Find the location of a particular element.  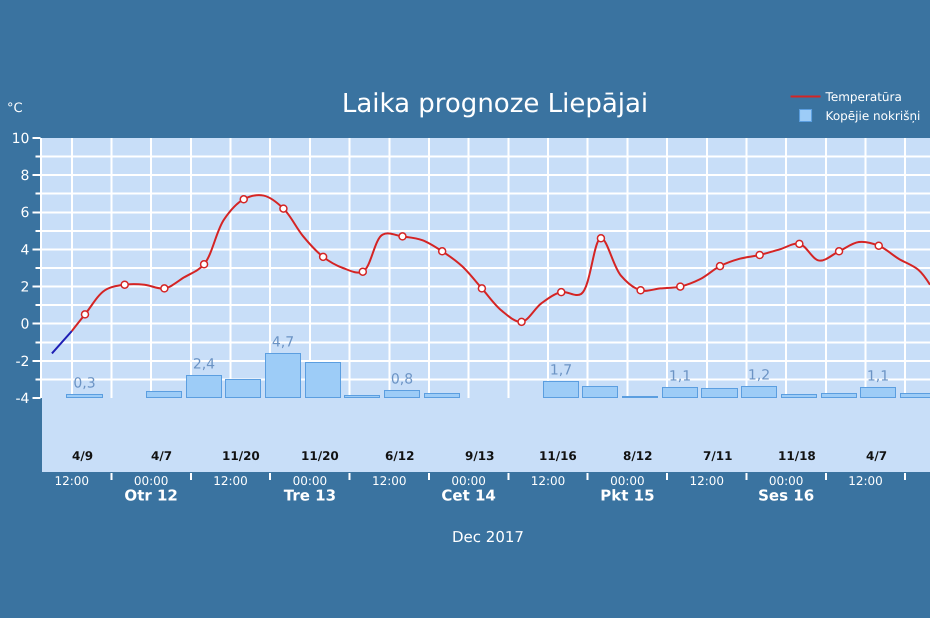

y-axis-title: °C is located at coordinates (15, 108).